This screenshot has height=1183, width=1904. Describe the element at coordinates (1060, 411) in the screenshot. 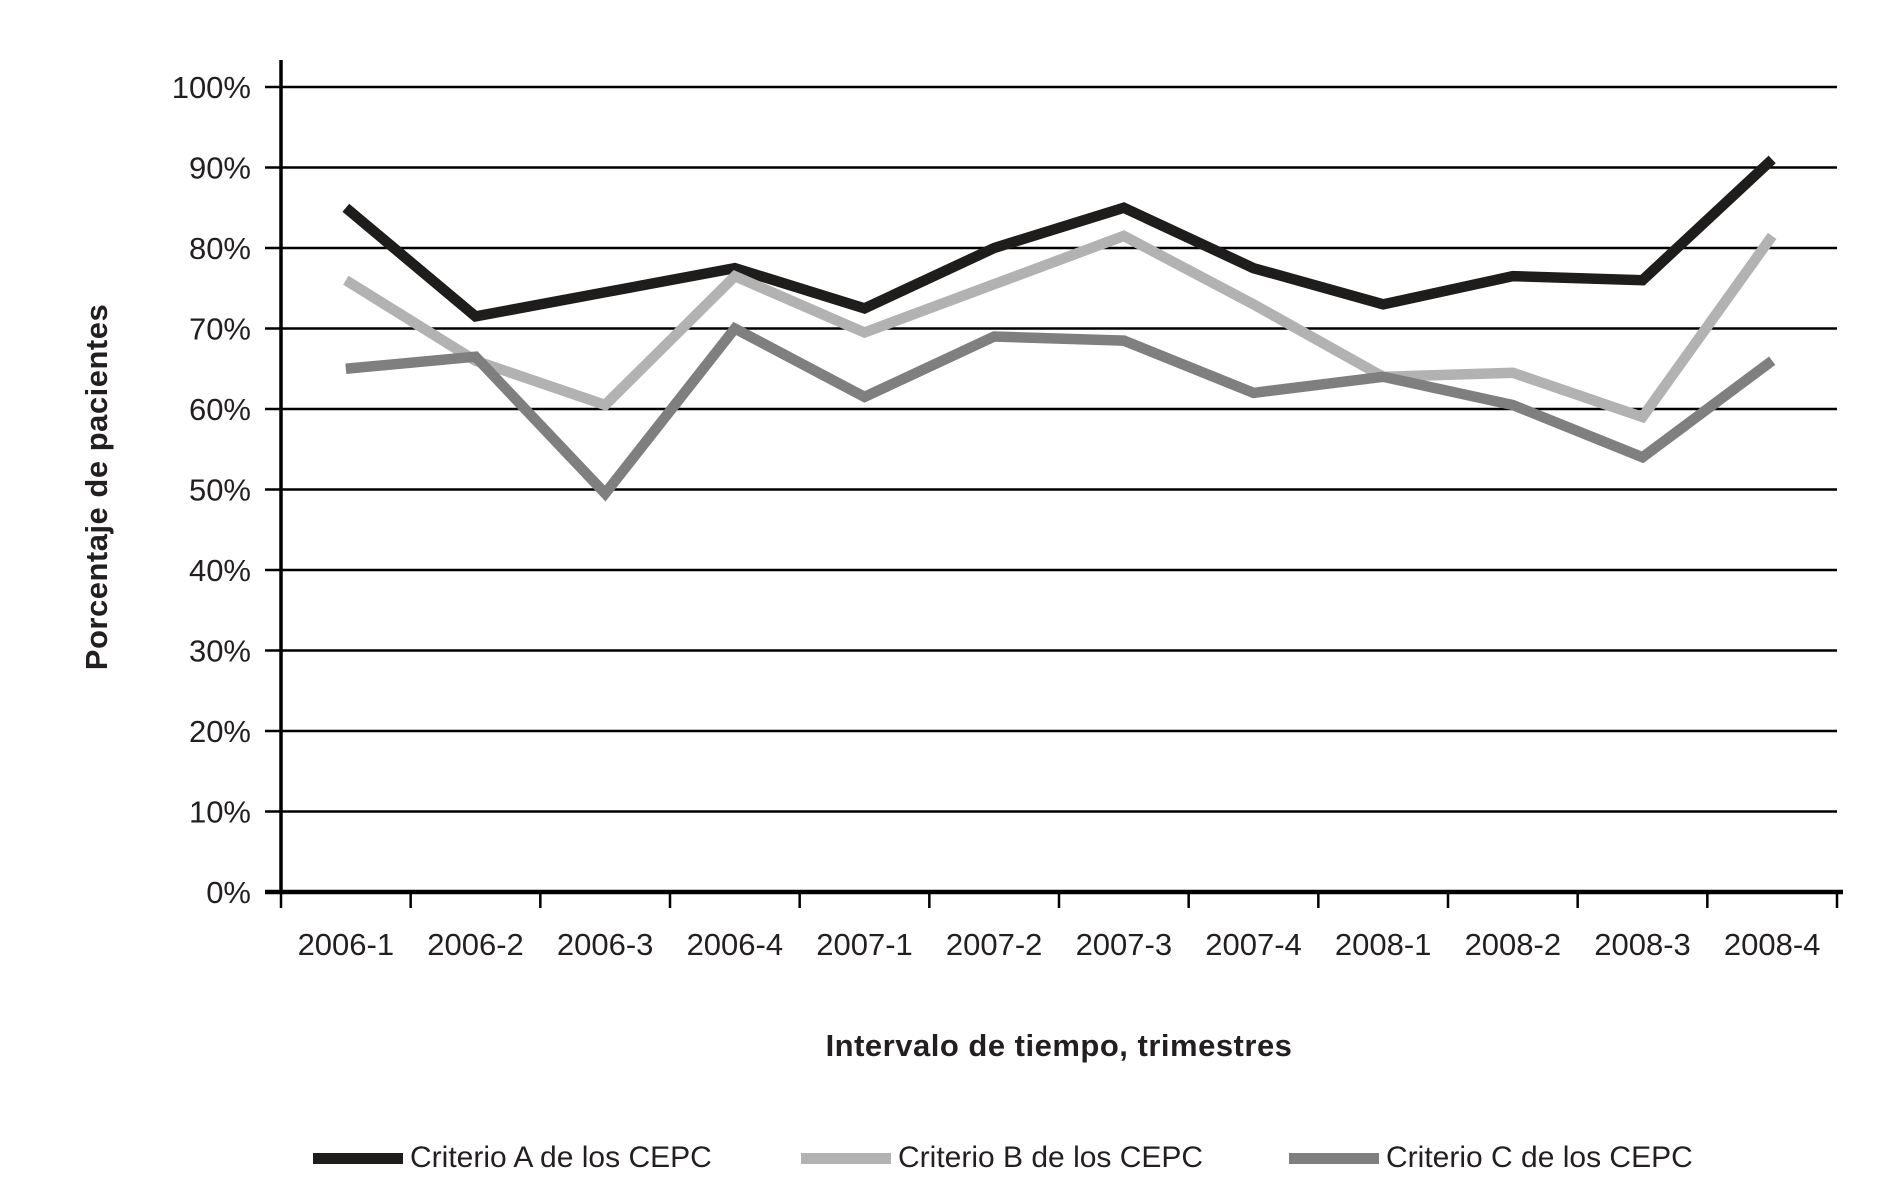

I see `series-line-c` at that location.